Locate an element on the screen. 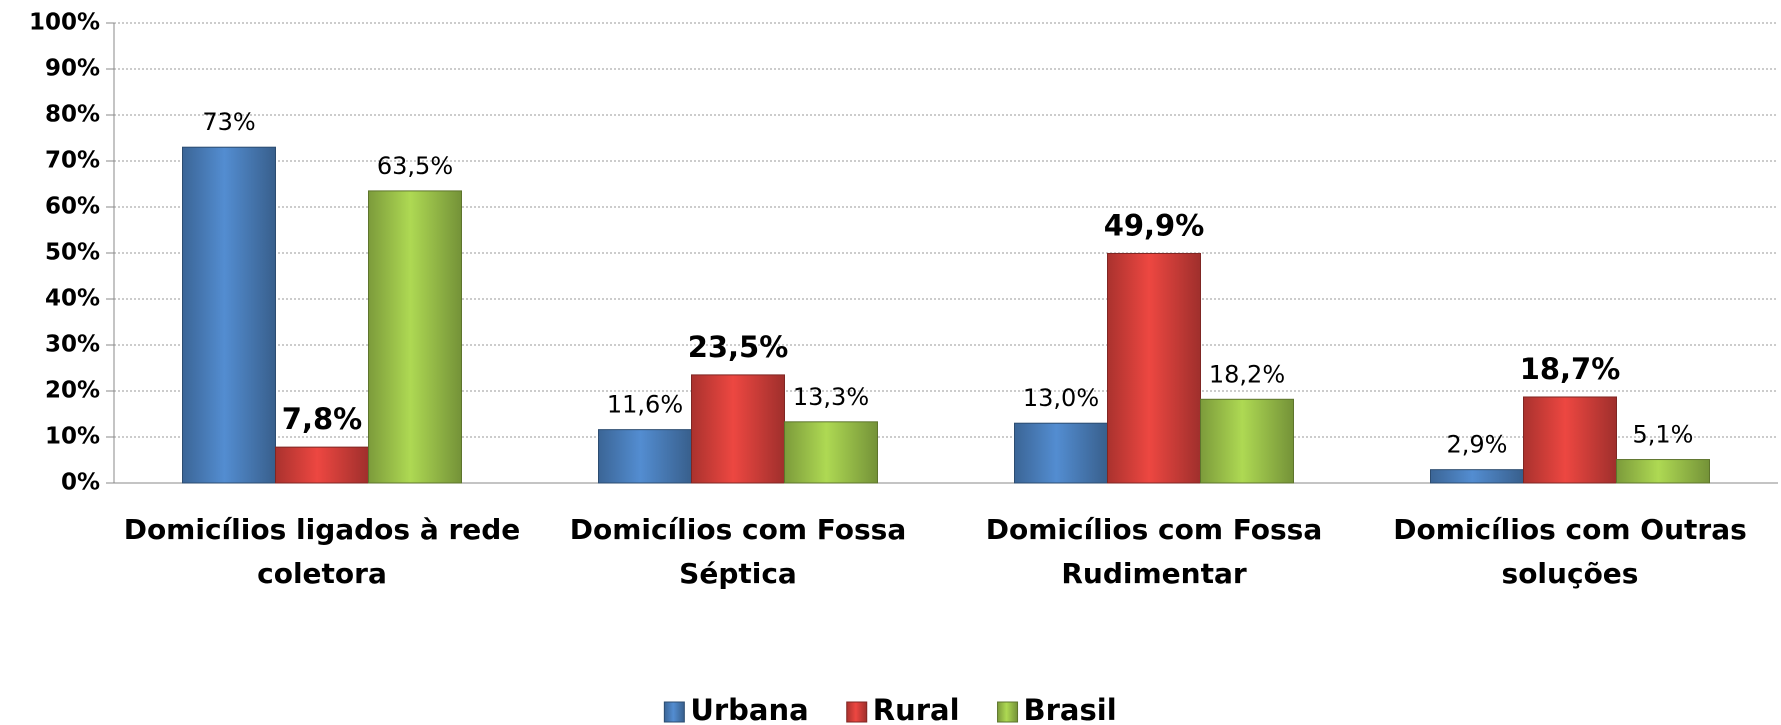 Image resolution: width=1781 pixels, height=725 pixels. x-tick-label: Domicílios com Fossa Séptica is located at coordinates (738, 551).